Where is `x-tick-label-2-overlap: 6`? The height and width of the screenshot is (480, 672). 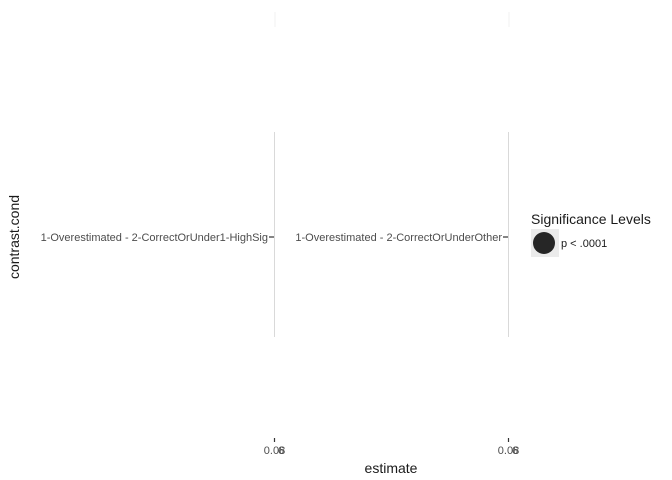 x-tick-label-2-overlap: 6 is located at coordinates (515, 451).